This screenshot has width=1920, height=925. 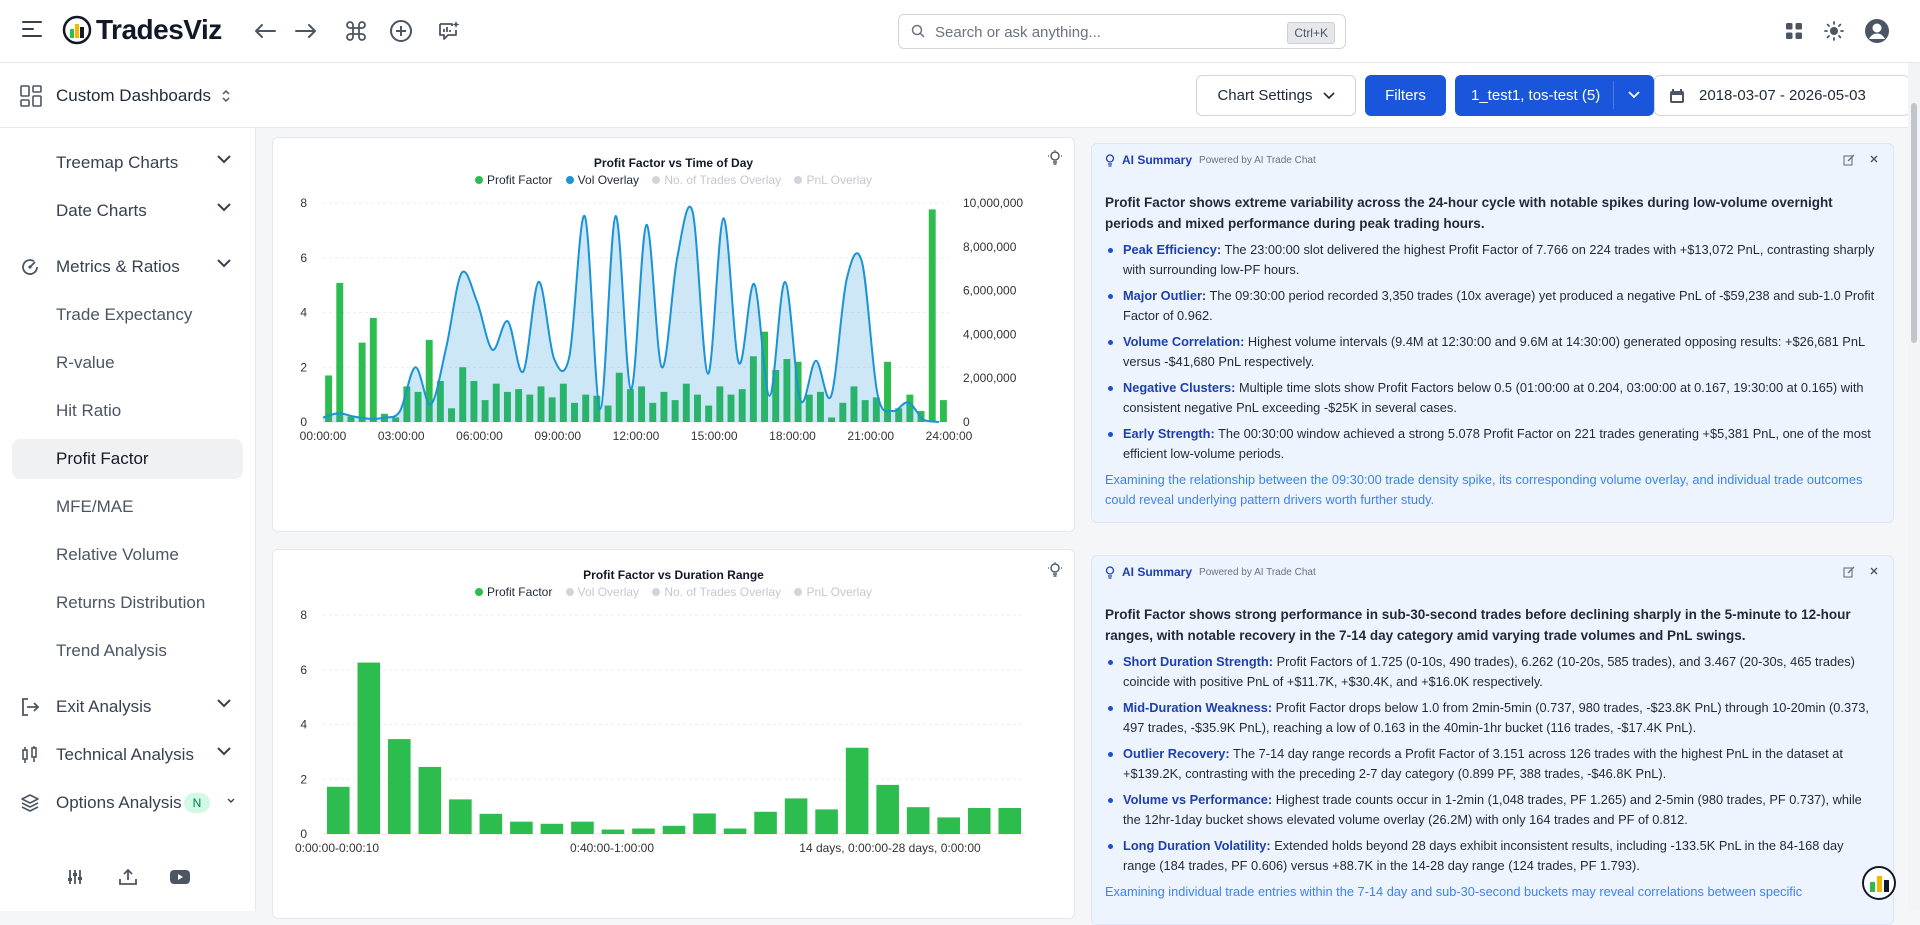 I want to click on y-tick-label: 0, so click(x=303, y=422).